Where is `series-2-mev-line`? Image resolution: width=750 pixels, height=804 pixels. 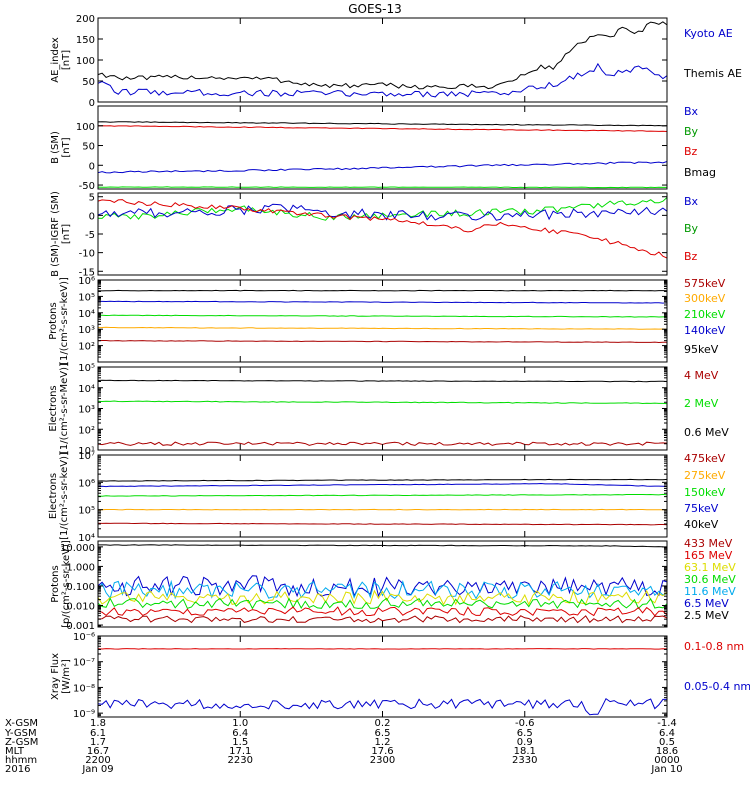
series-2-mev-line is located at coordinates (382, 402).